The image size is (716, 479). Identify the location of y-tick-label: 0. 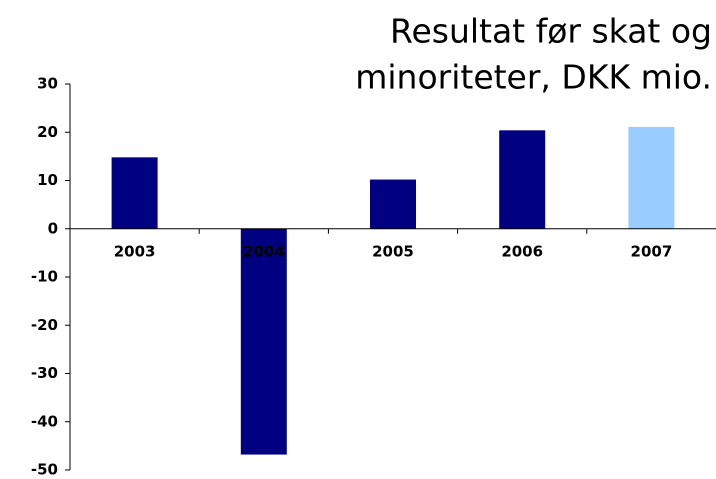
(53, 228).